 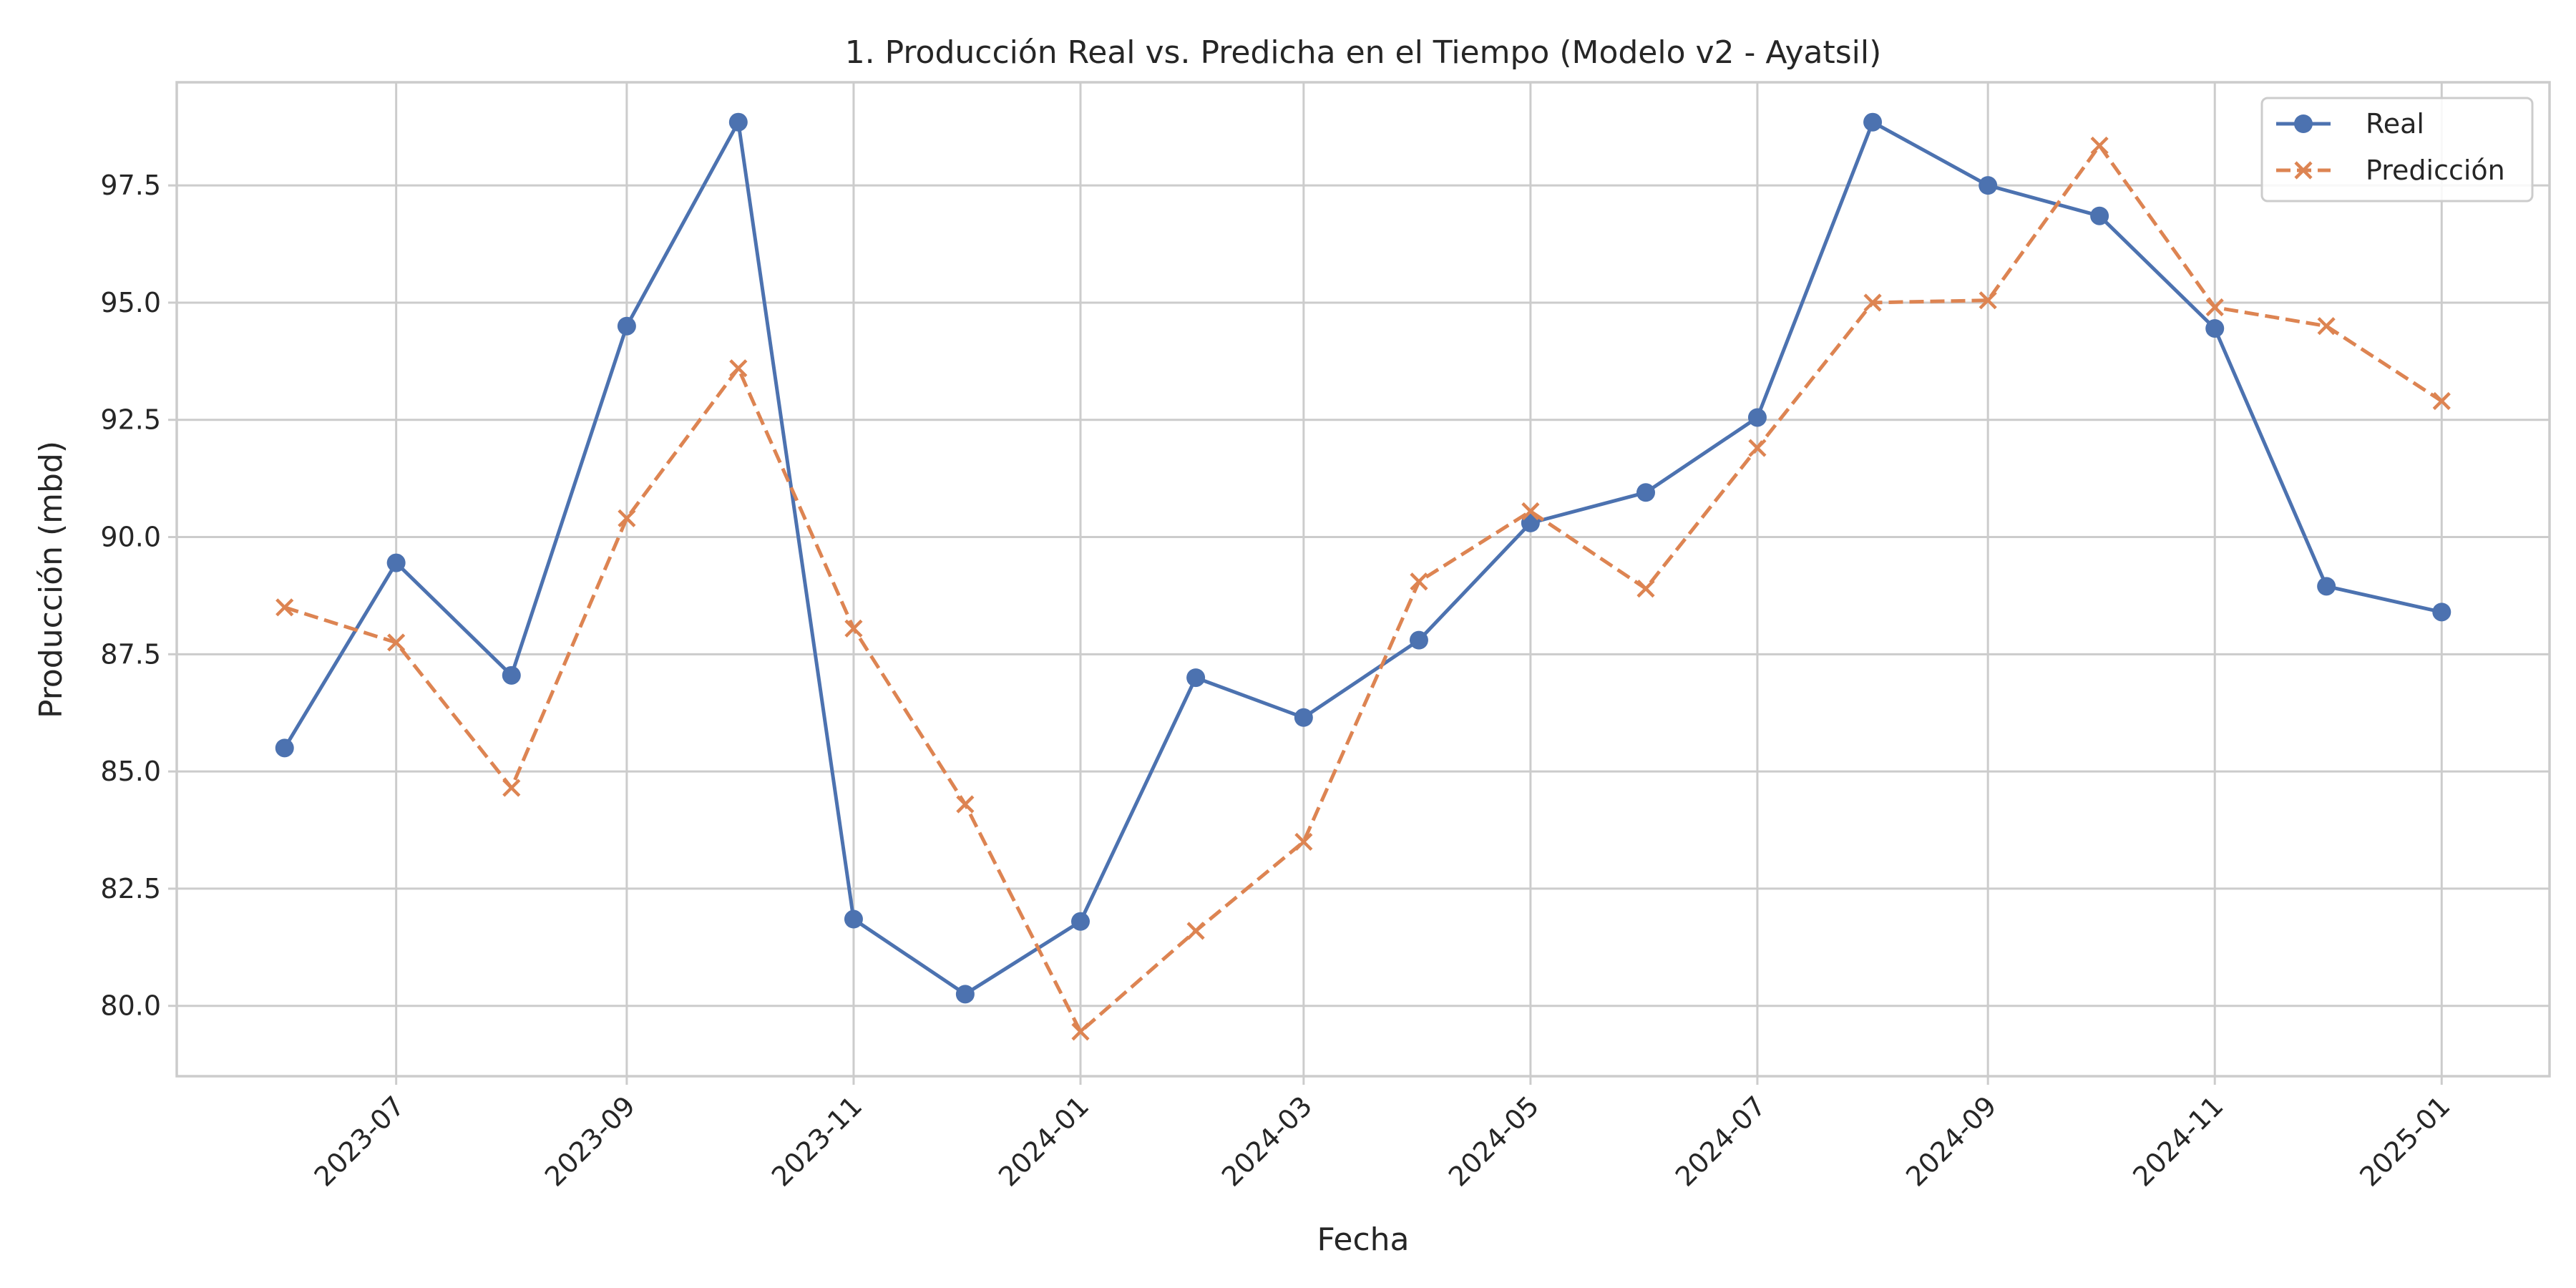 What do you see at coordinates (1951, 1141) in the screenshot?
I see `x-tick-label: 2024-09` at bounding box center [1951, 1141].